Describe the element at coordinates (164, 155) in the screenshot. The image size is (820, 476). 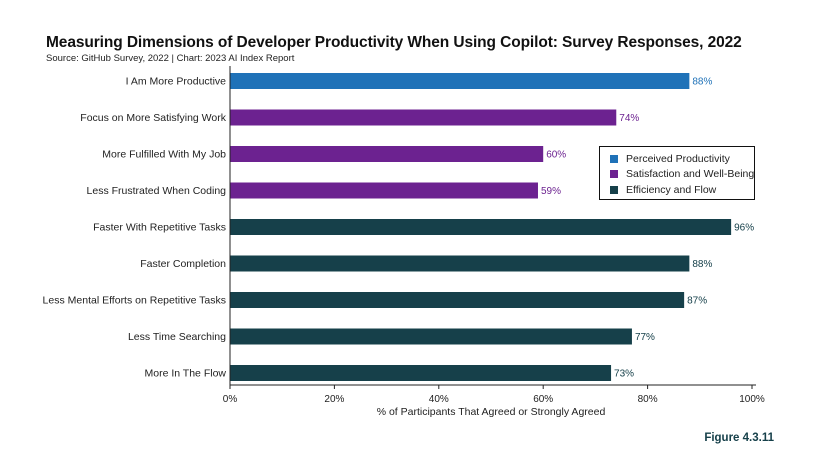
I see `category-label: More Fulfilled With My Job` at that location.